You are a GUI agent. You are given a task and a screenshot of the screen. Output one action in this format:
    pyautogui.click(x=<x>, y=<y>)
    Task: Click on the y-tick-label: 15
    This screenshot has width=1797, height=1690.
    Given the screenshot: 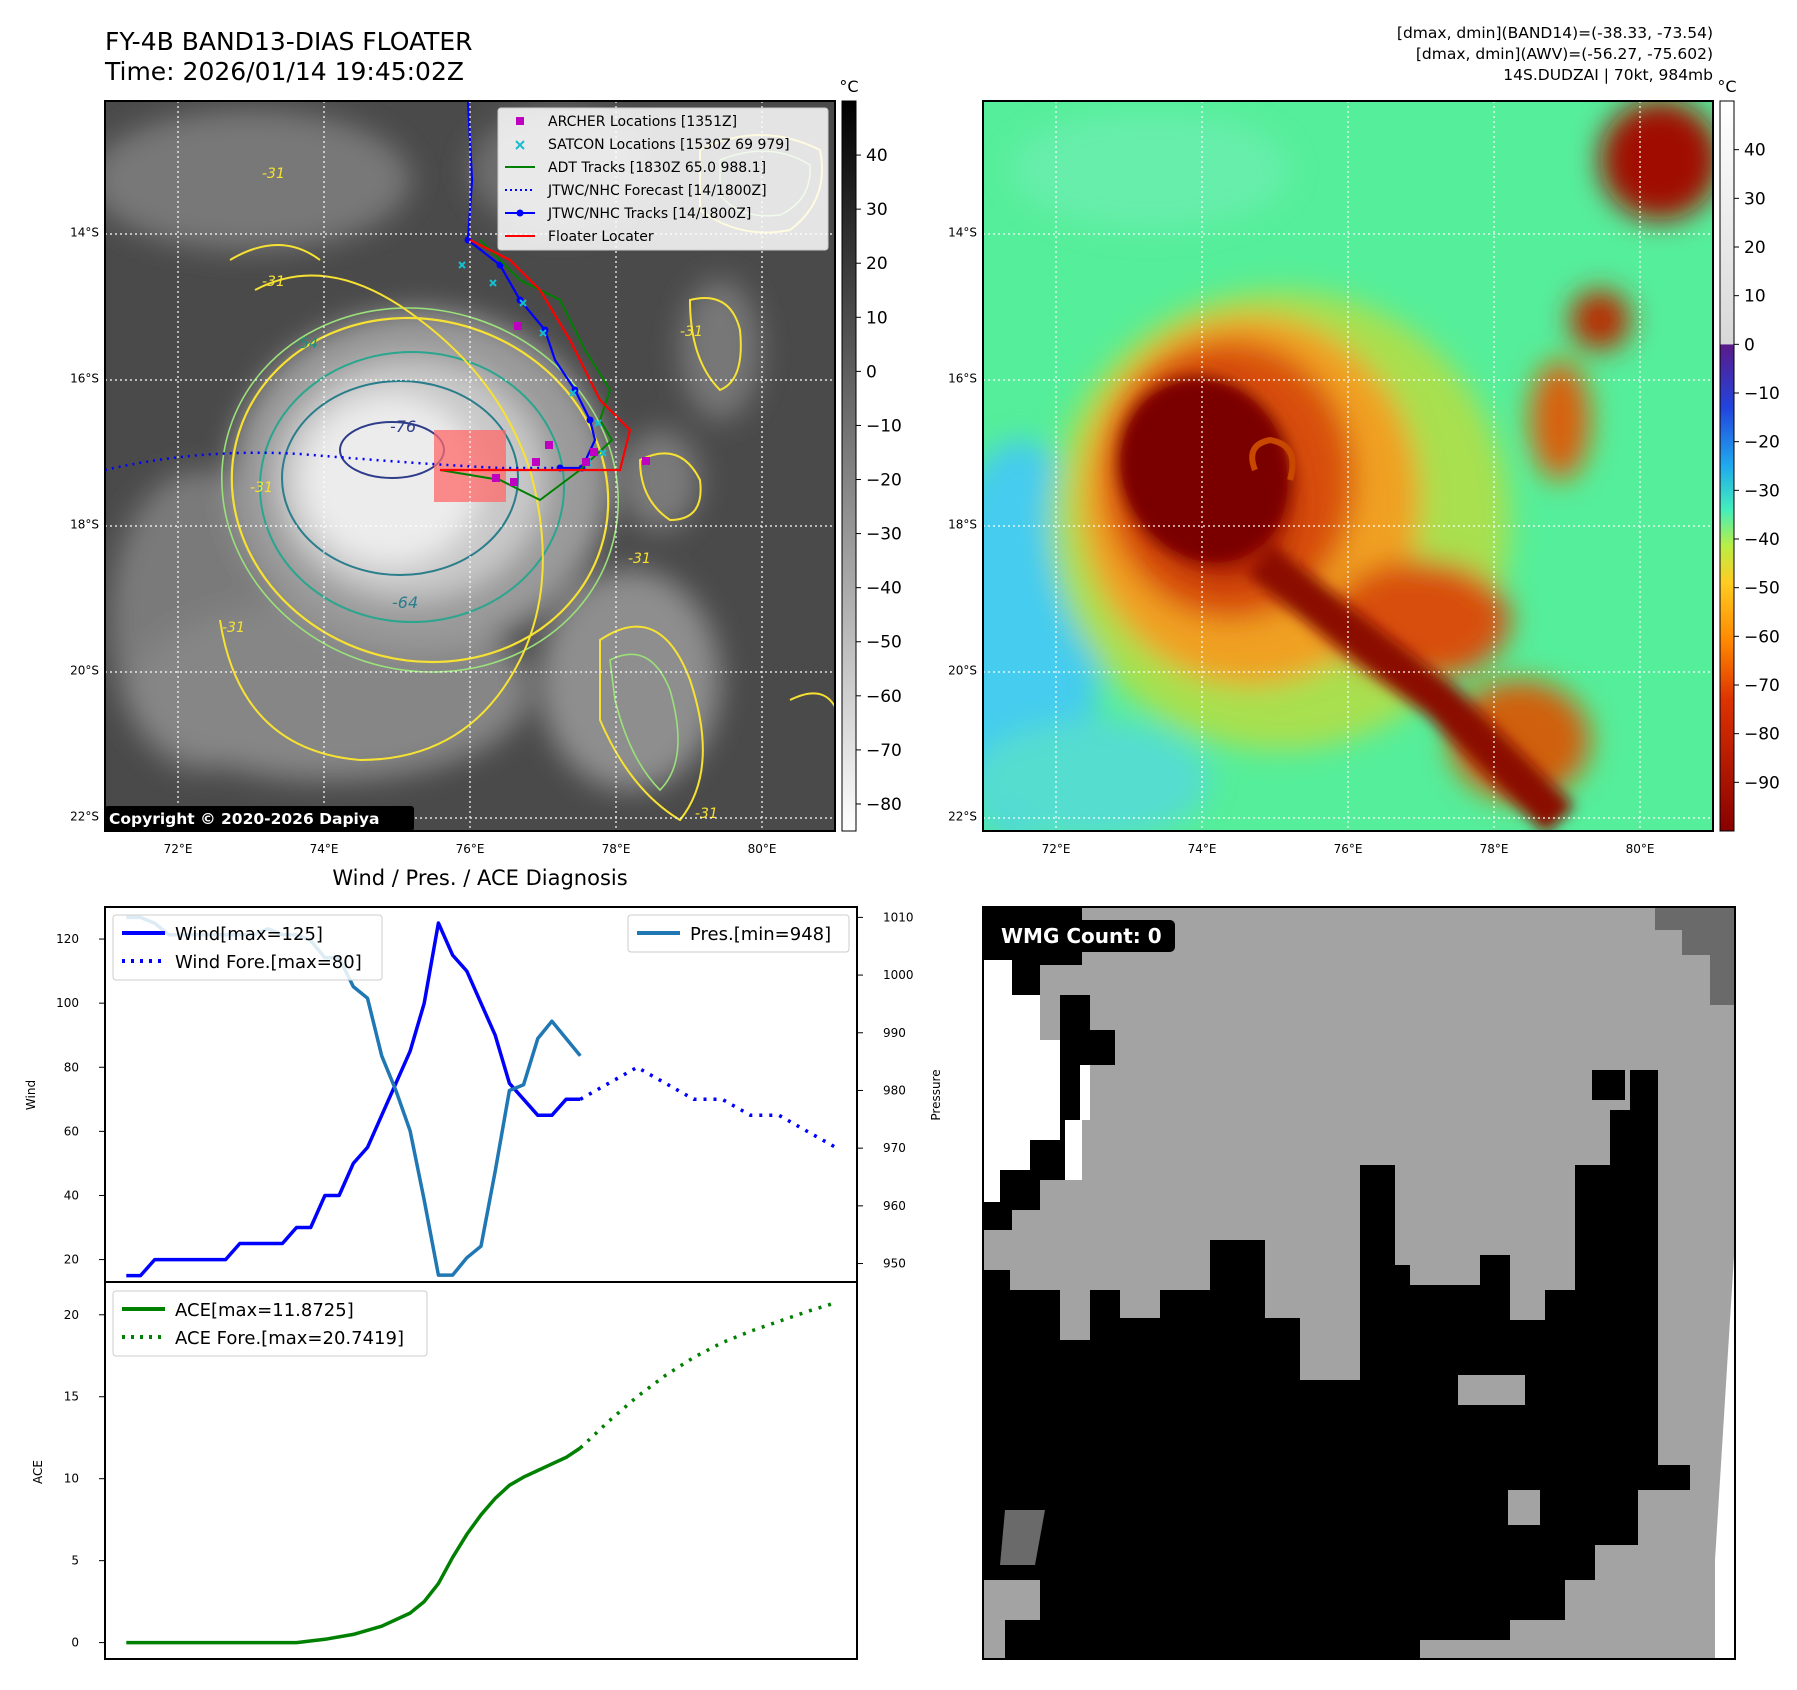 What is the action you would take?
    pyautogui.click(x=71, y=1397)
    